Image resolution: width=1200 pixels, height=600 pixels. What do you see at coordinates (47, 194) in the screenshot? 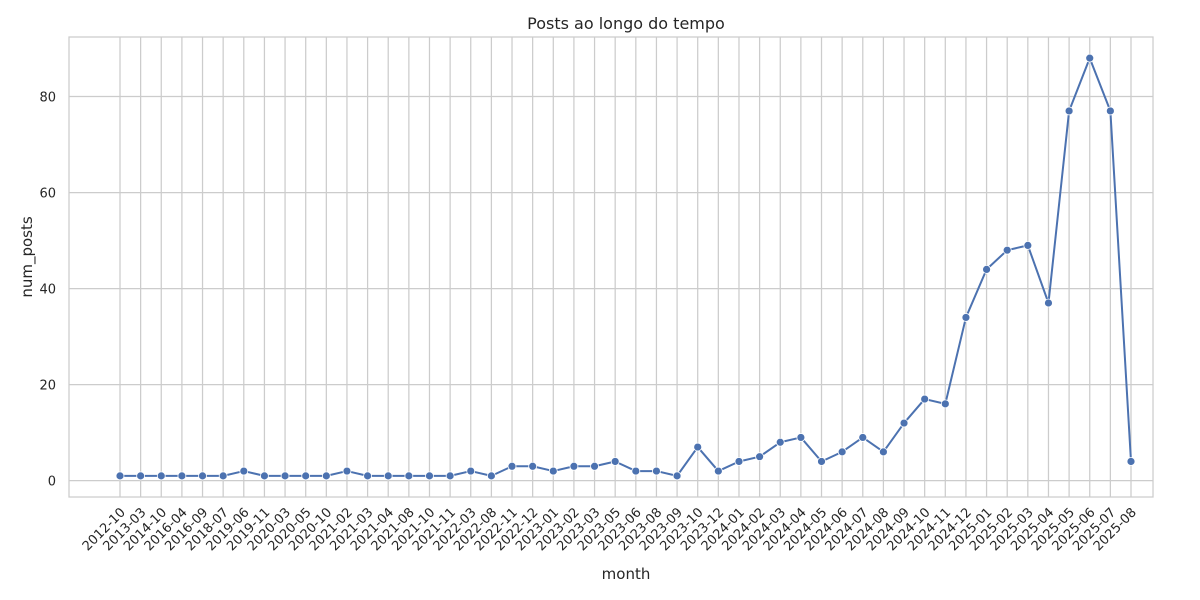
I see `y-tick-label: 60` at bounding box center [47, 194].